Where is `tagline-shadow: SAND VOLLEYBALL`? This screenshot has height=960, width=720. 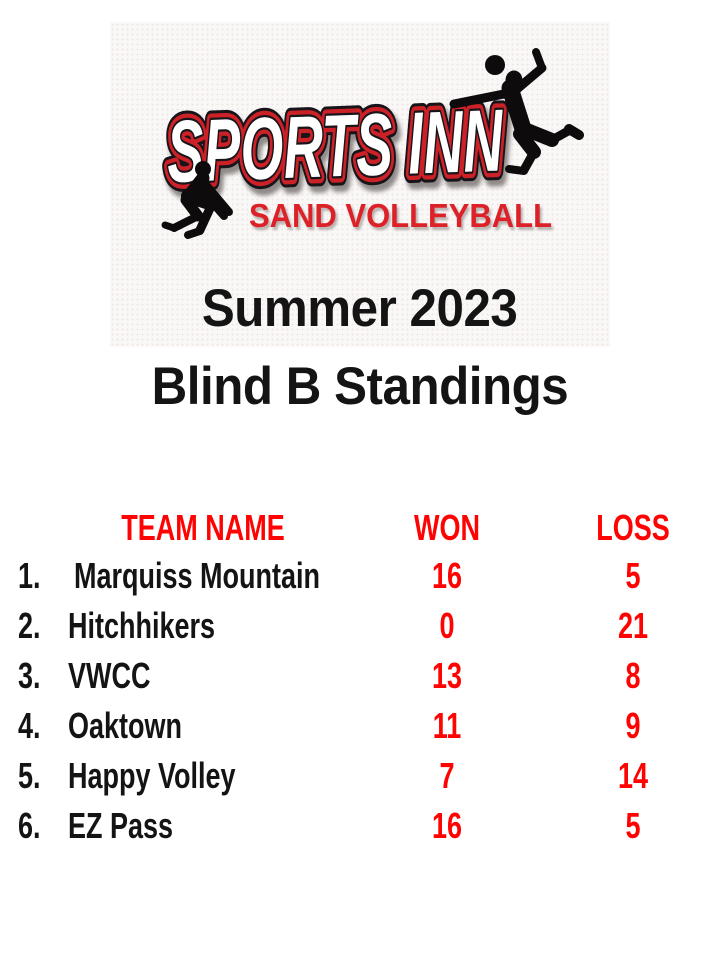 tagline-shadow: SAND VOLLEYBALL is located at coordinates (402, 218).